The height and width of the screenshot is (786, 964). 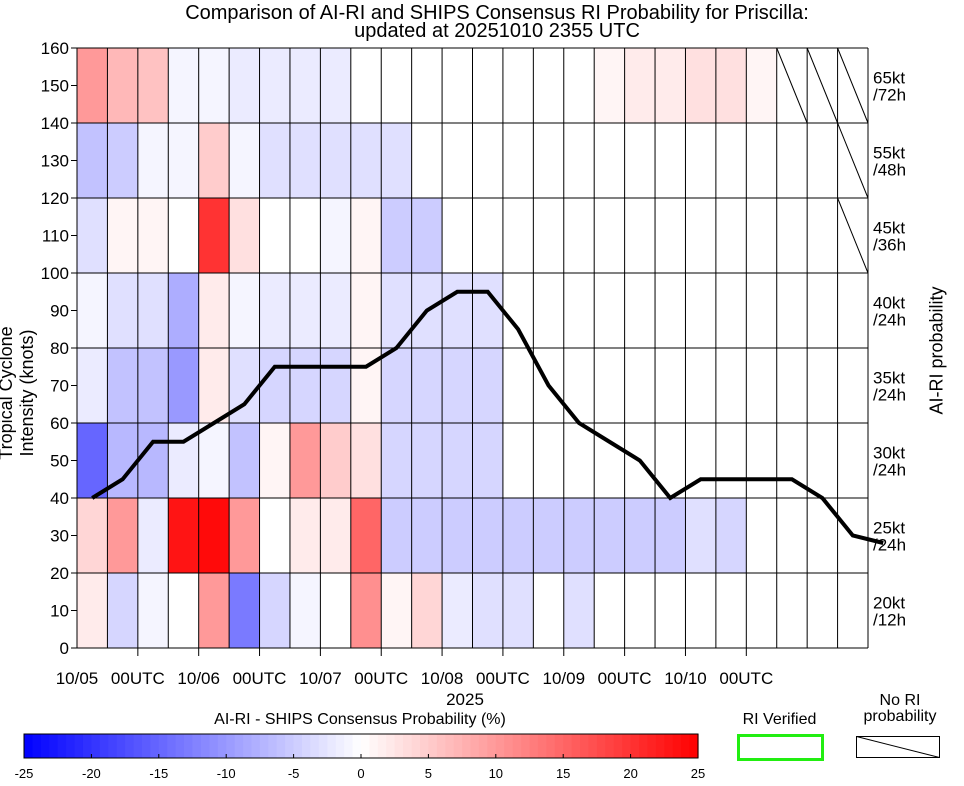 What do you see at coordinates (55, 86) in the screenshot?
I see `y-tick-label: 150` at bounding box center [55, 86].